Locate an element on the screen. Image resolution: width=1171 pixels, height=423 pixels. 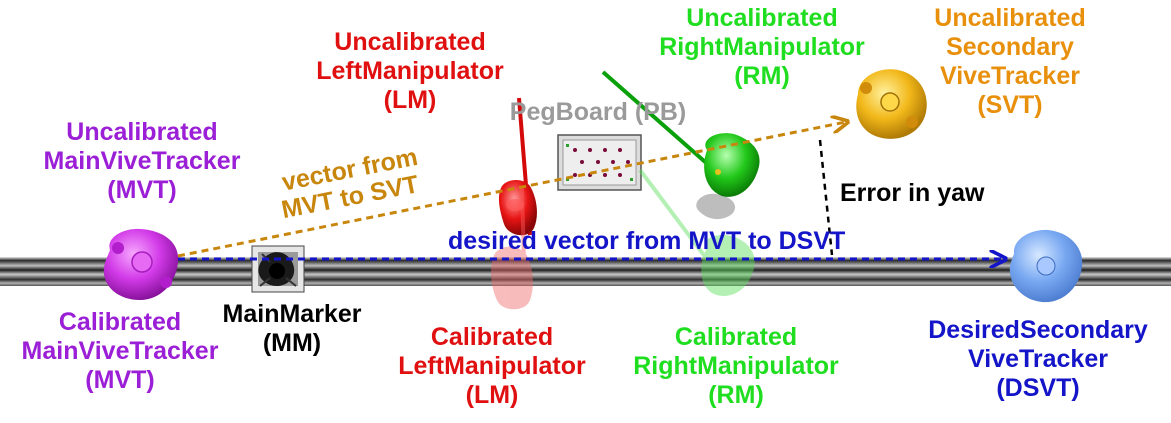
label-desired-secondary-vive-tracker: DesiredSecondary ViveTracker (DSVT) is located at coordinates (1038, 359).